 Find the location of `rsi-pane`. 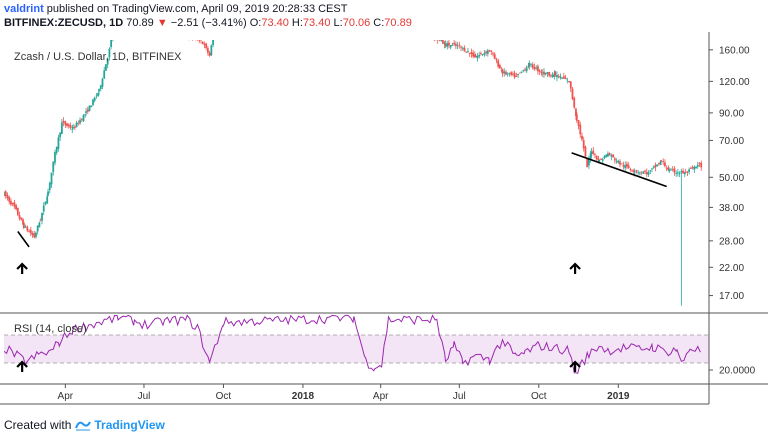

rsi-pane is located at coordinates (356, 344).